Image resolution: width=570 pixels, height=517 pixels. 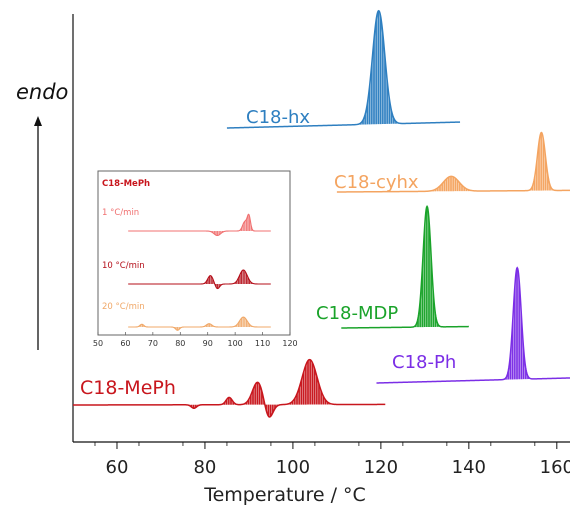 I want to click on series-c18-meph: C18-MePh, so click(x=229, y=388).